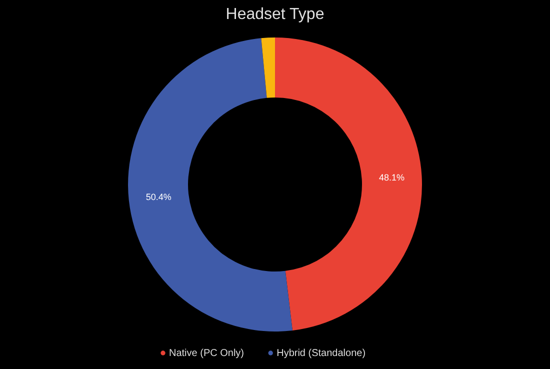 The image size is (550, 369). What do you see at coordinates (275, 14) in the screenshot?
I see `chart-title: Headset Type` at bounding box center [275, 14].